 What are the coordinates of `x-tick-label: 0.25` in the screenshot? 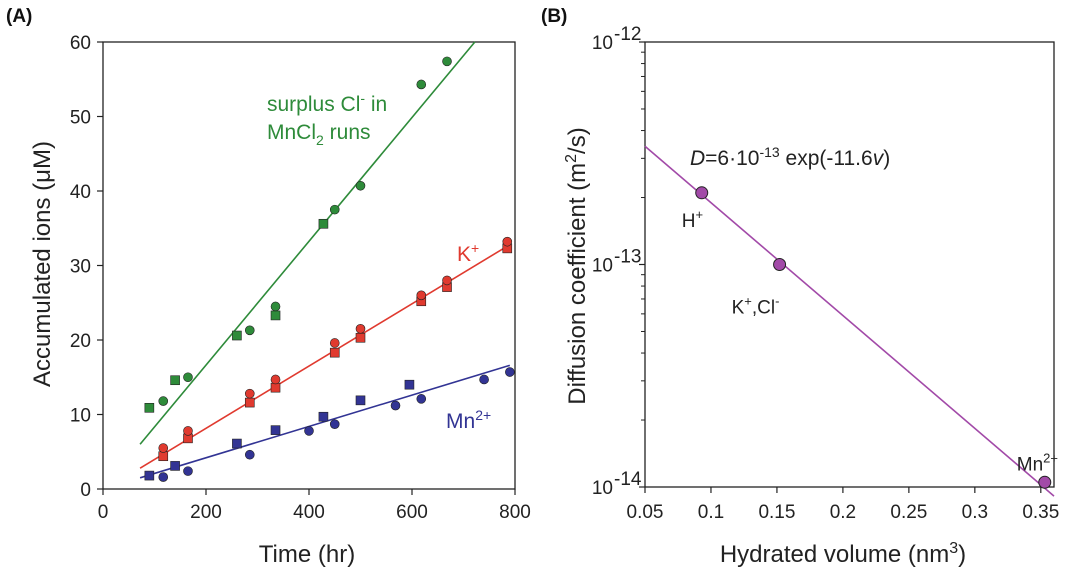 It's located at (908, 512).